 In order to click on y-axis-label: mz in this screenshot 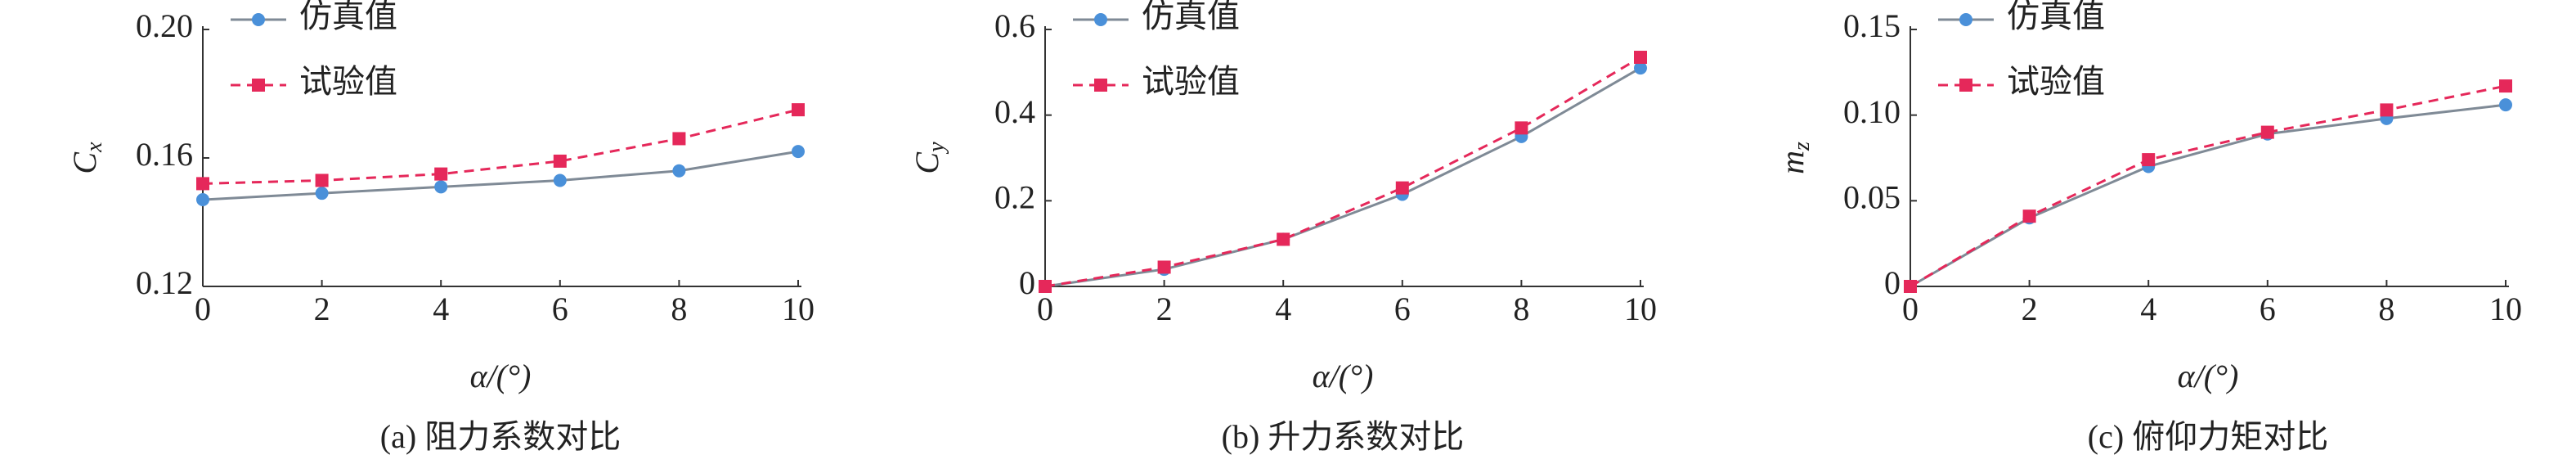, I will do `click(1794, 158)`.